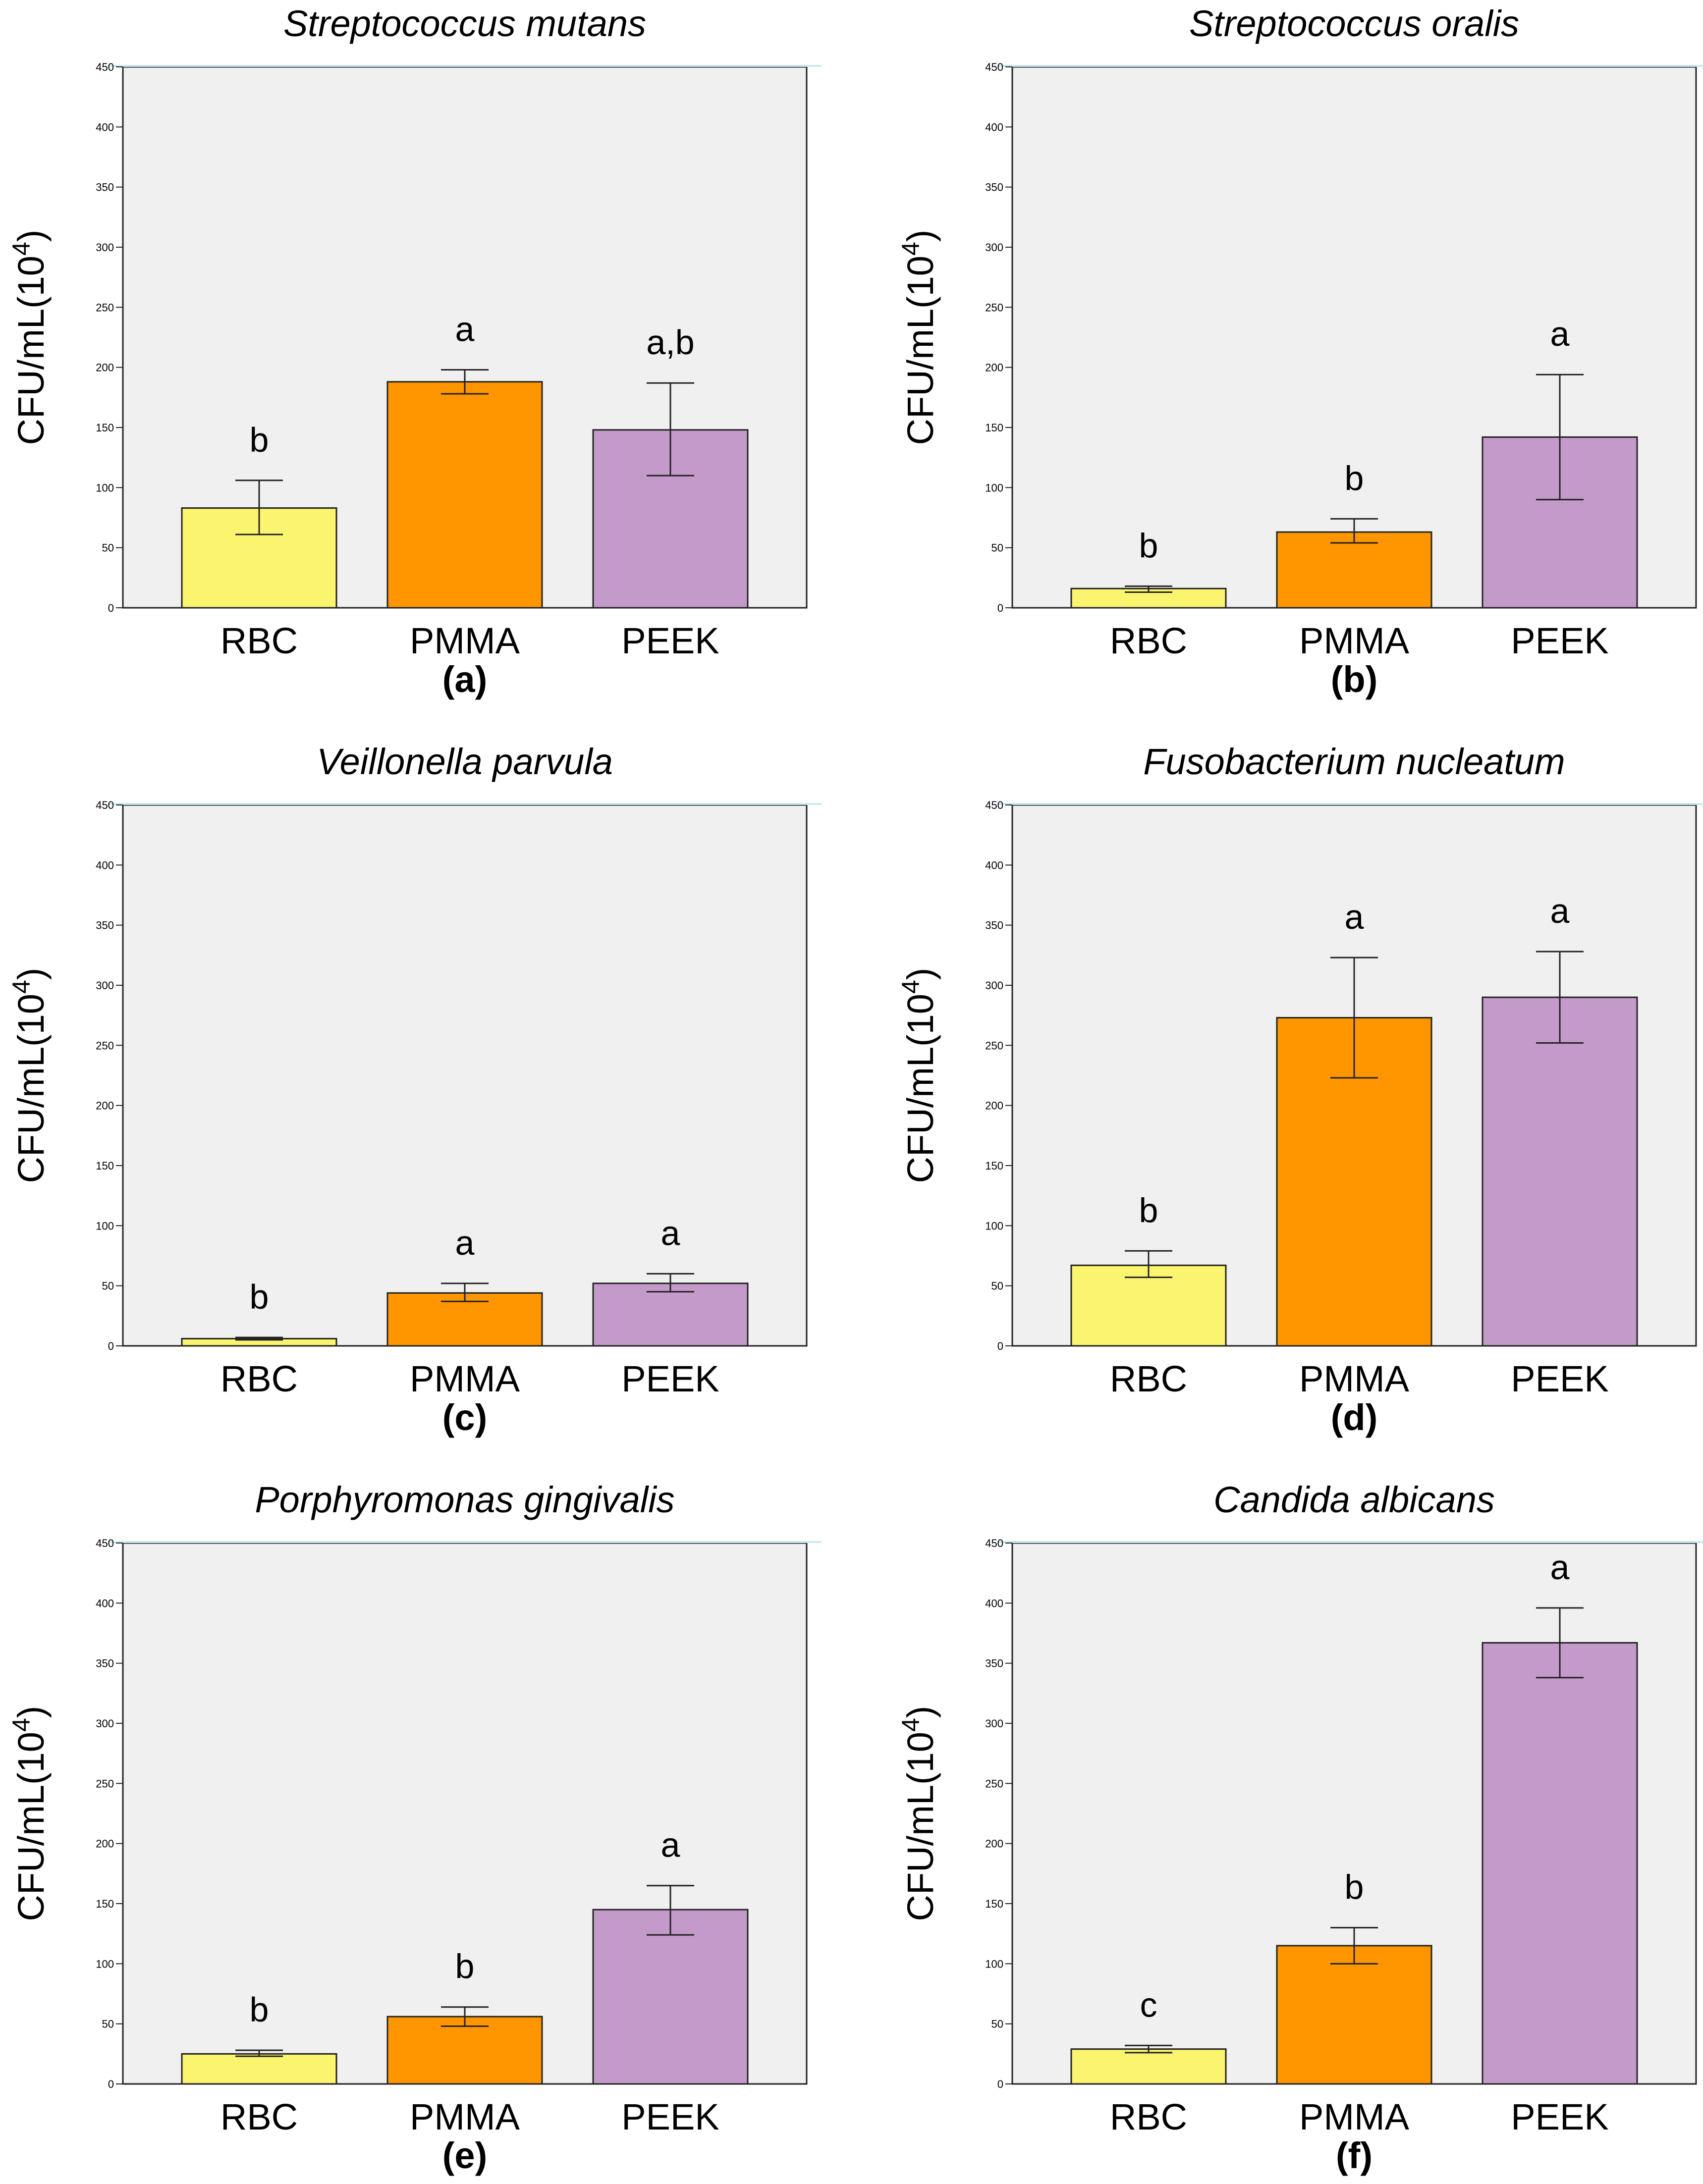  I want to click on y-tick-label: 100, so click(105, 1964).